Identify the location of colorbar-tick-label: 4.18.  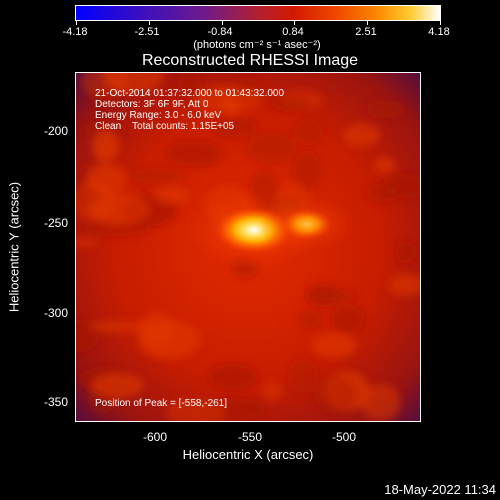
(439, 32).